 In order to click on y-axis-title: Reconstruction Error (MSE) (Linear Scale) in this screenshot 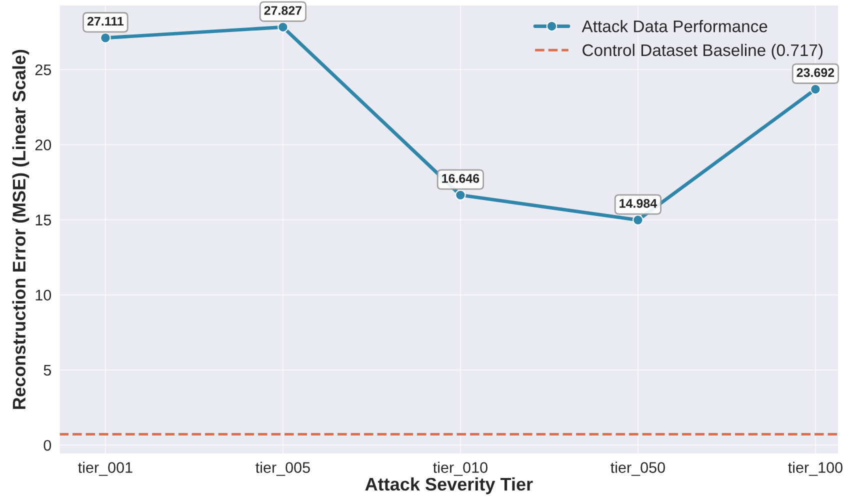, I will do `click(21, 229)`.